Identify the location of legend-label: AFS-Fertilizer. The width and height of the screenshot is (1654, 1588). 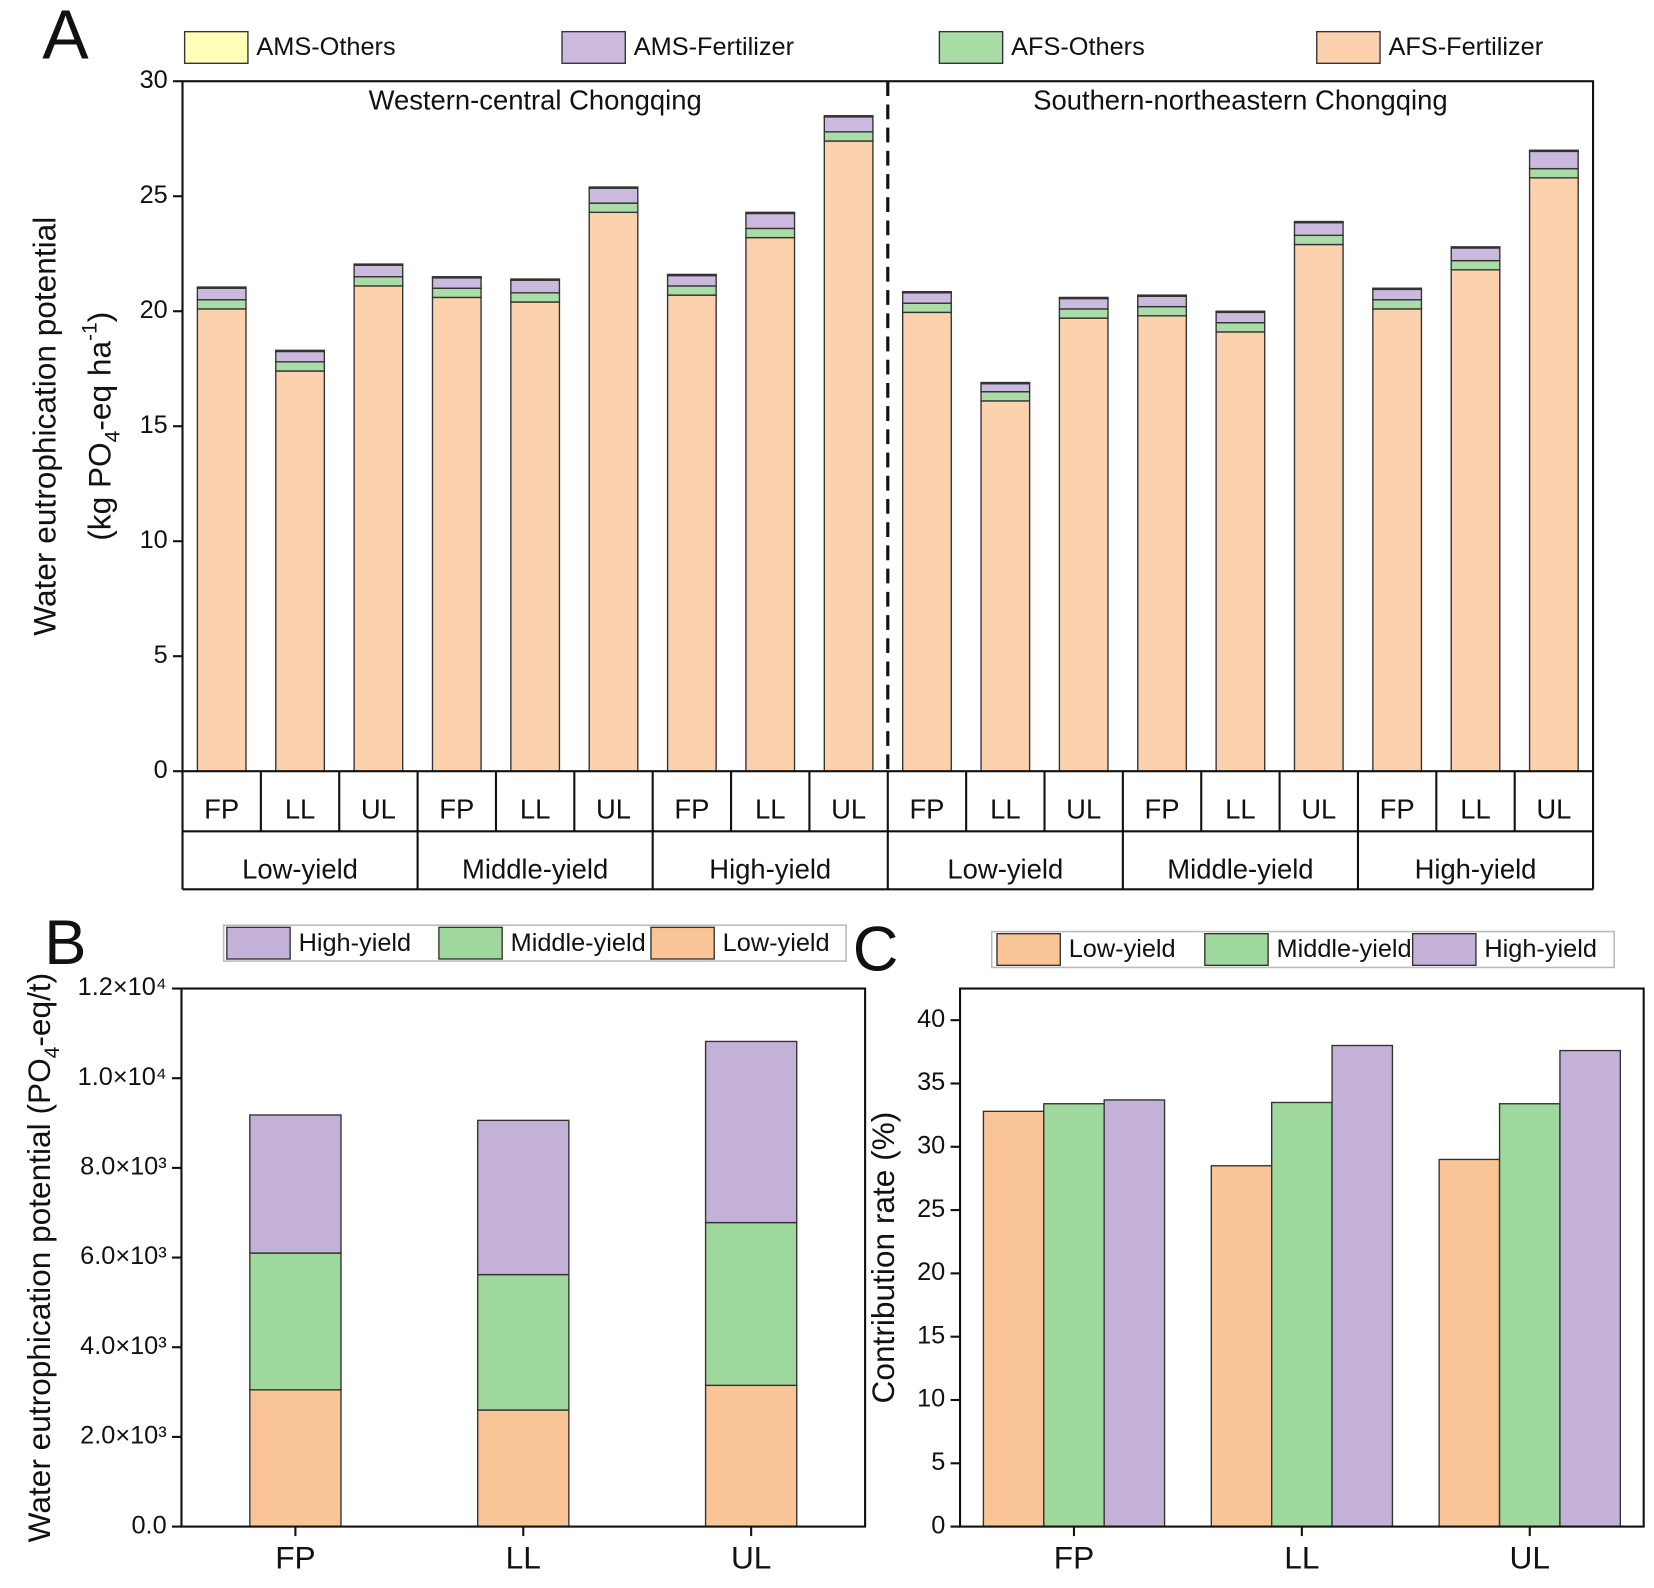
(1465, 47).